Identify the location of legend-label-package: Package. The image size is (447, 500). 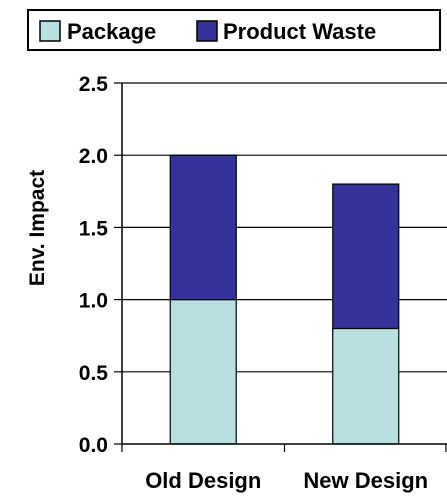
(111, 31).